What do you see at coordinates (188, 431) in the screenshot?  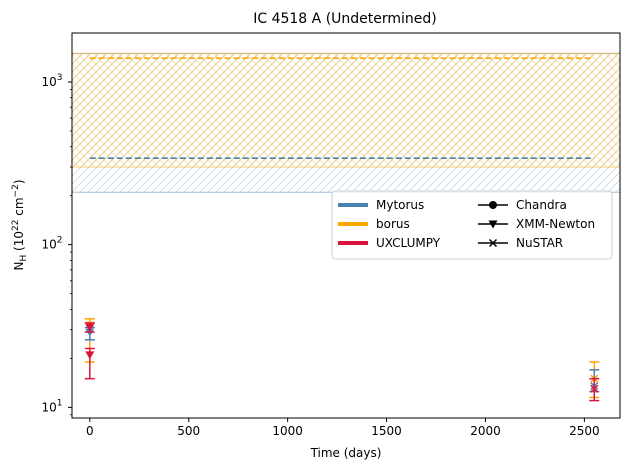 I see `x-tick-label: 500` at bounding box center [188, 431].